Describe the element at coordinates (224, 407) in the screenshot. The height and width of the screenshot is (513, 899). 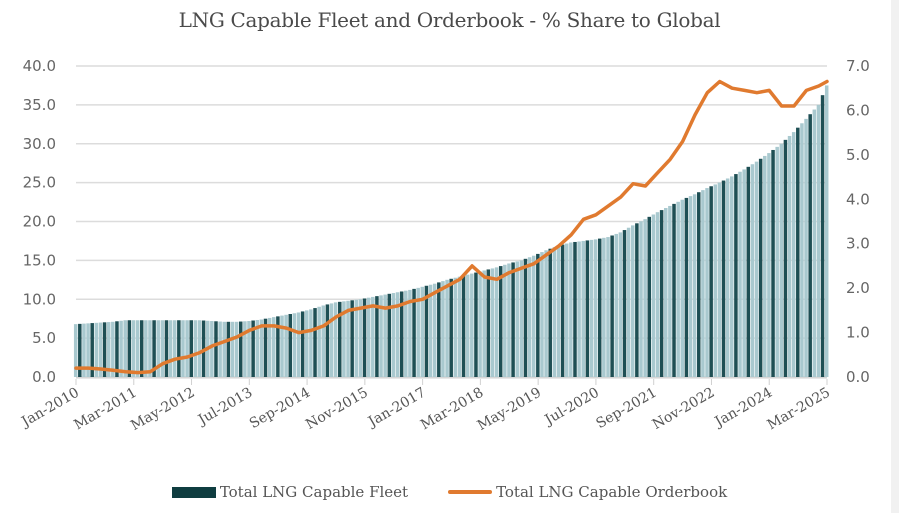
I see `x-tick-label: Jul-2013` at that location.